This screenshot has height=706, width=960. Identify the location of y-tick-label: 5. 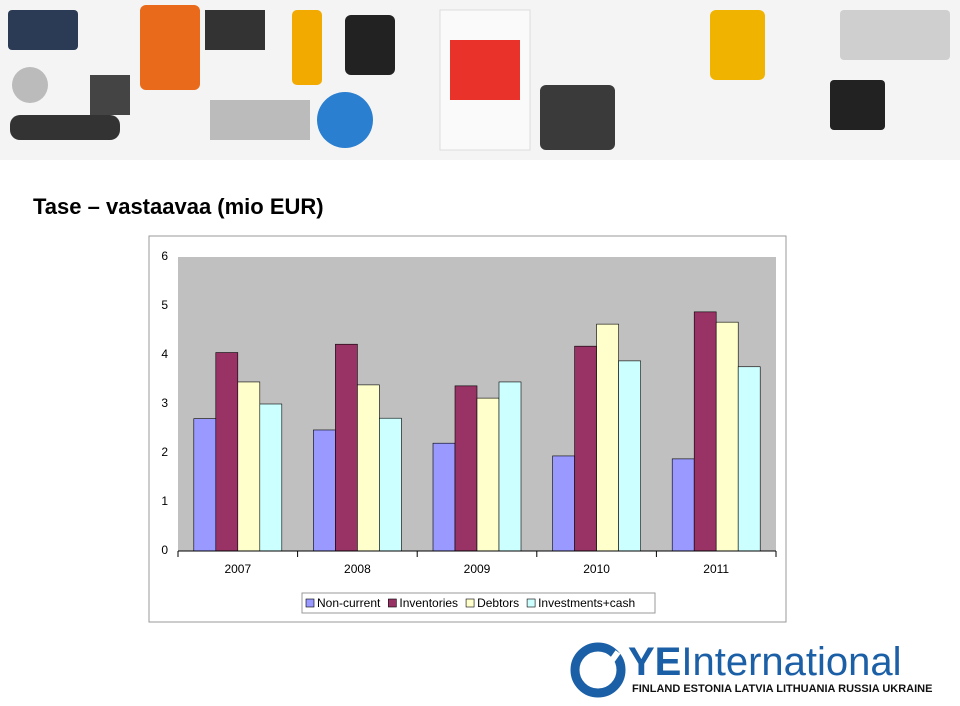
(164, 305).